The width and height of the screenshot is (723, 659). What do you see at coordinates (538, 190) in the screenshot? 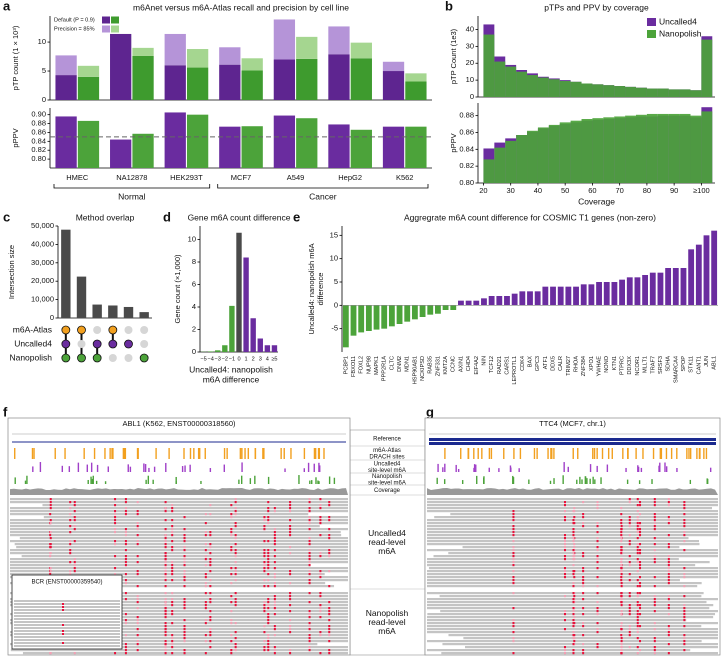
I see `x-tick-label: 40` at bounding box center [538, 190].